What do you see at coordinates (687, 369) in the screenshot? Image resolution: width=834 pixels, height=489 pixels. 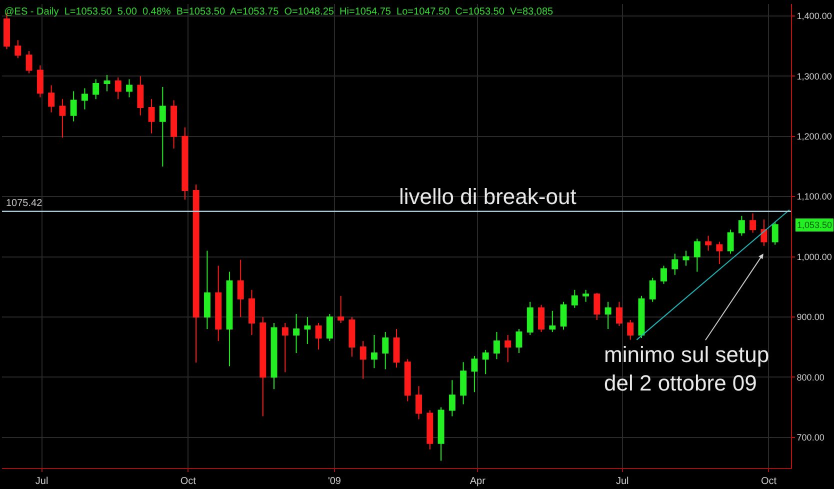 I see `annotation: minimo sul setup del 2 ottobre 09` at bounding box center [687, 369].